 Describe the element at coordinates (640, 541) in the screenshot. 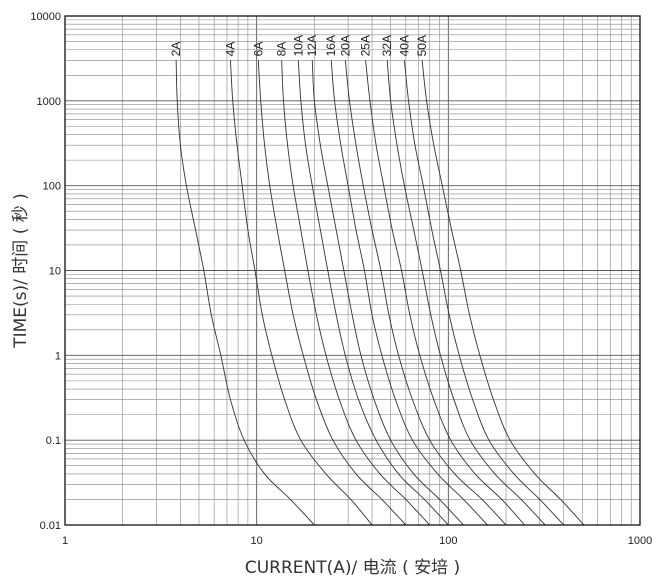

I see `x-tick-label: 1000` at that location.